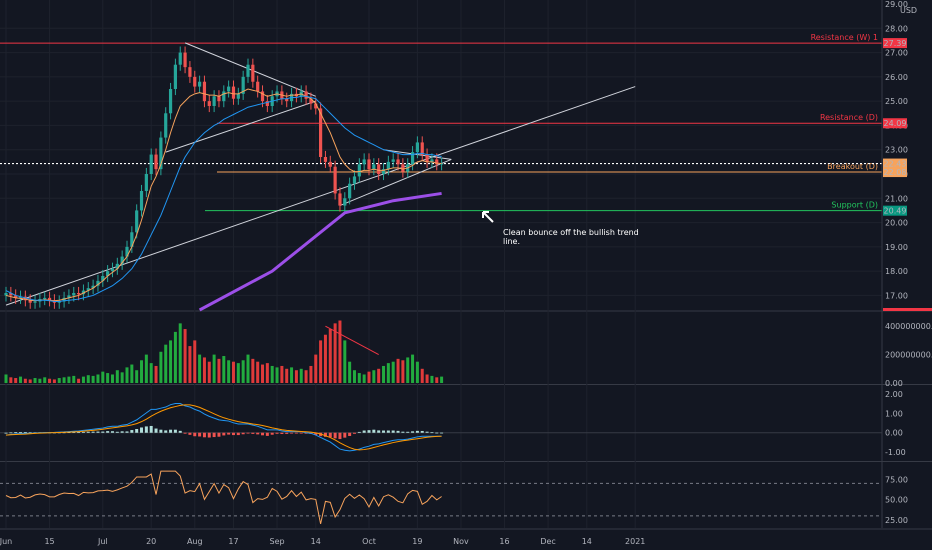  Describe the element at coordinates (352, 340) in the screenshot. I see `volume-divergence-line` at that location.